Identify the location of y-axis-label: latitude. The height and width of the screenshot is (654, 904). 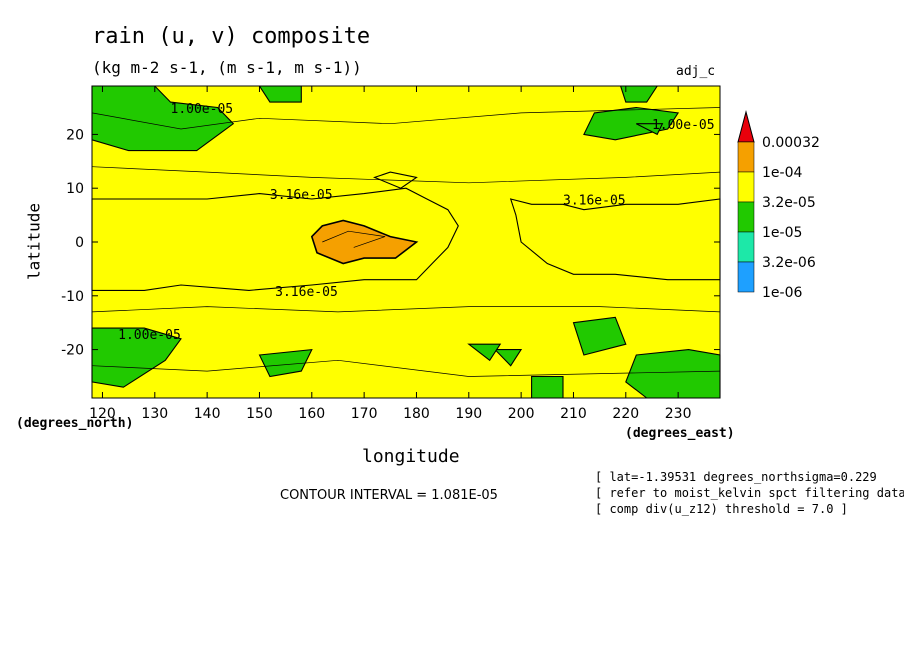
(34, 241).